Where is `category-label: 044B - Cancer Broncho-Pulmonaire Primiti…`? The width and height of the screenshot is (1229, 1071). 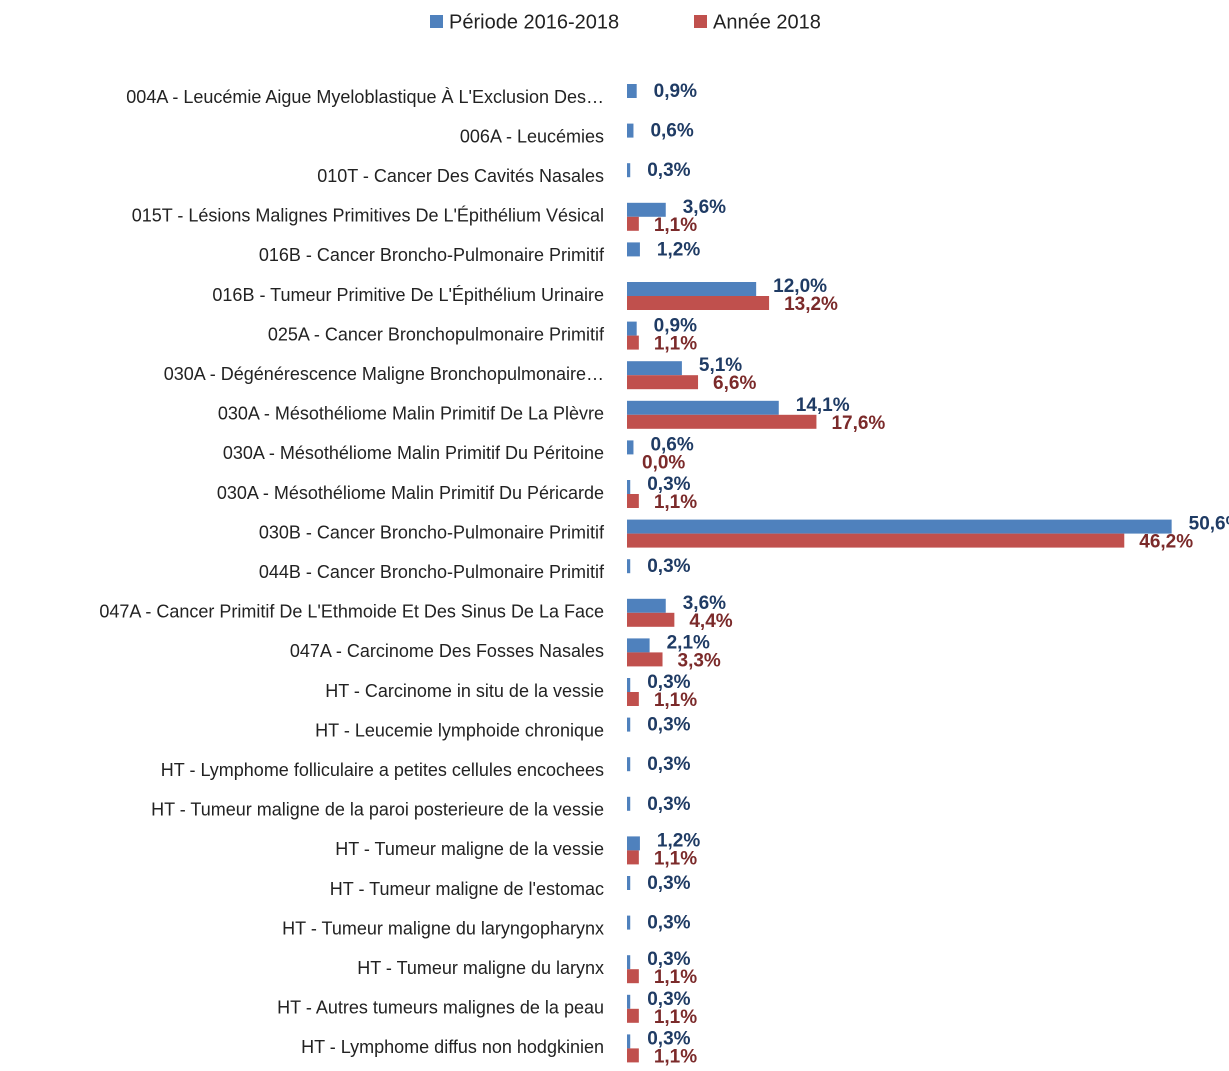 category-label: 044B - Cancer Broncho-Pulmonaire Primiti… is located at coordinates (432, 572).